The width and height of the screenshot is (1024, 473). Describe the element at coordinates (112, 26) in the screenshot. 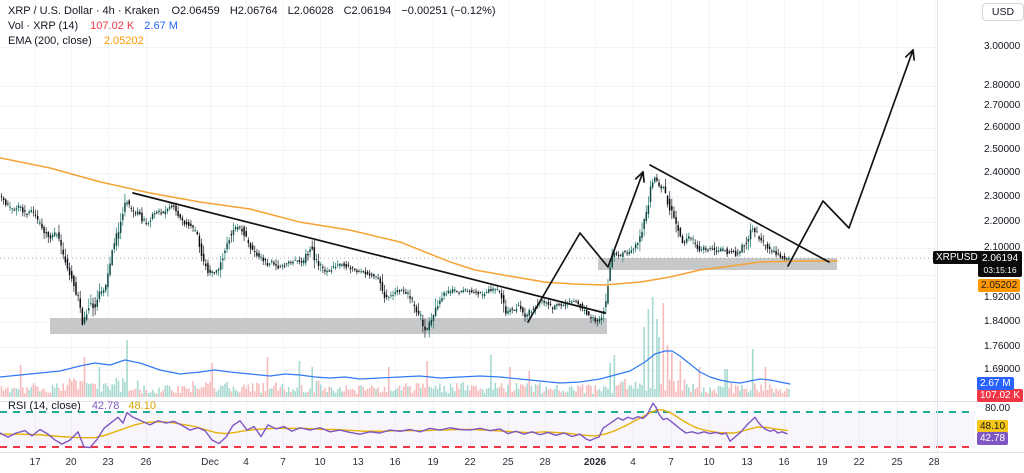

I see `volume-value: 107.02 K` at that location.